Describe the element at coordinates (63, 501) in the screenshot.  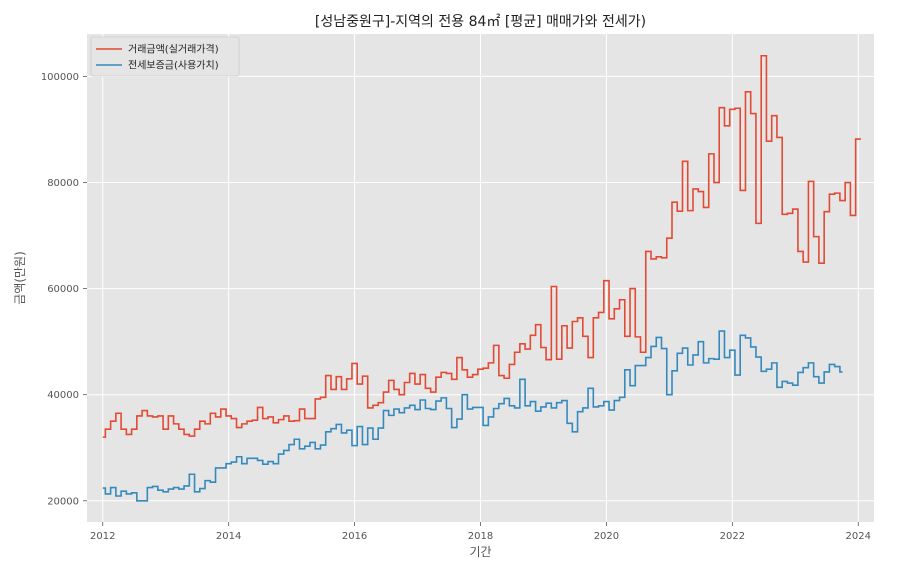
I see `y-tick-label: 20000` at that location.